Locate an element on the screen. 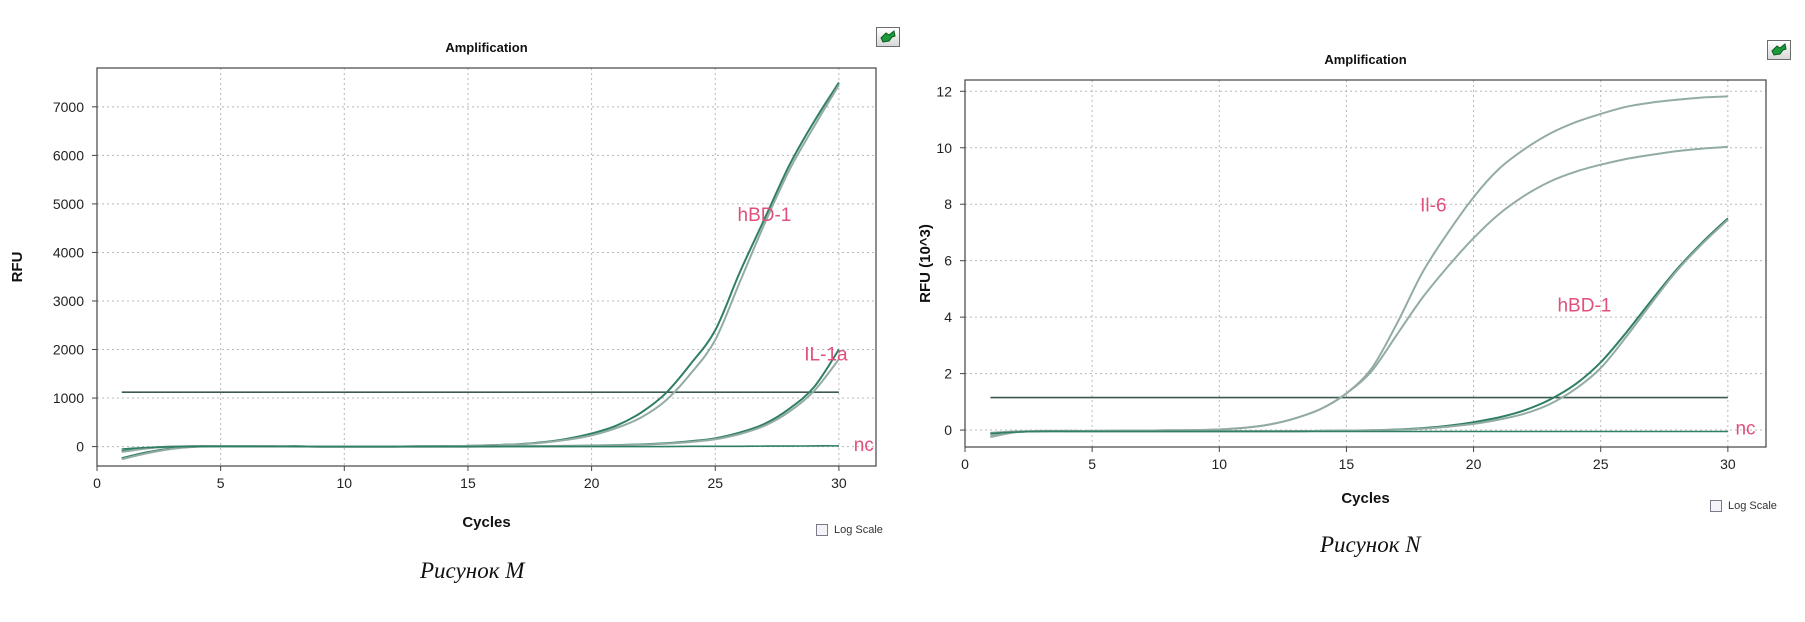  y-tick-label: 12 is located at coordinates (944, 91).